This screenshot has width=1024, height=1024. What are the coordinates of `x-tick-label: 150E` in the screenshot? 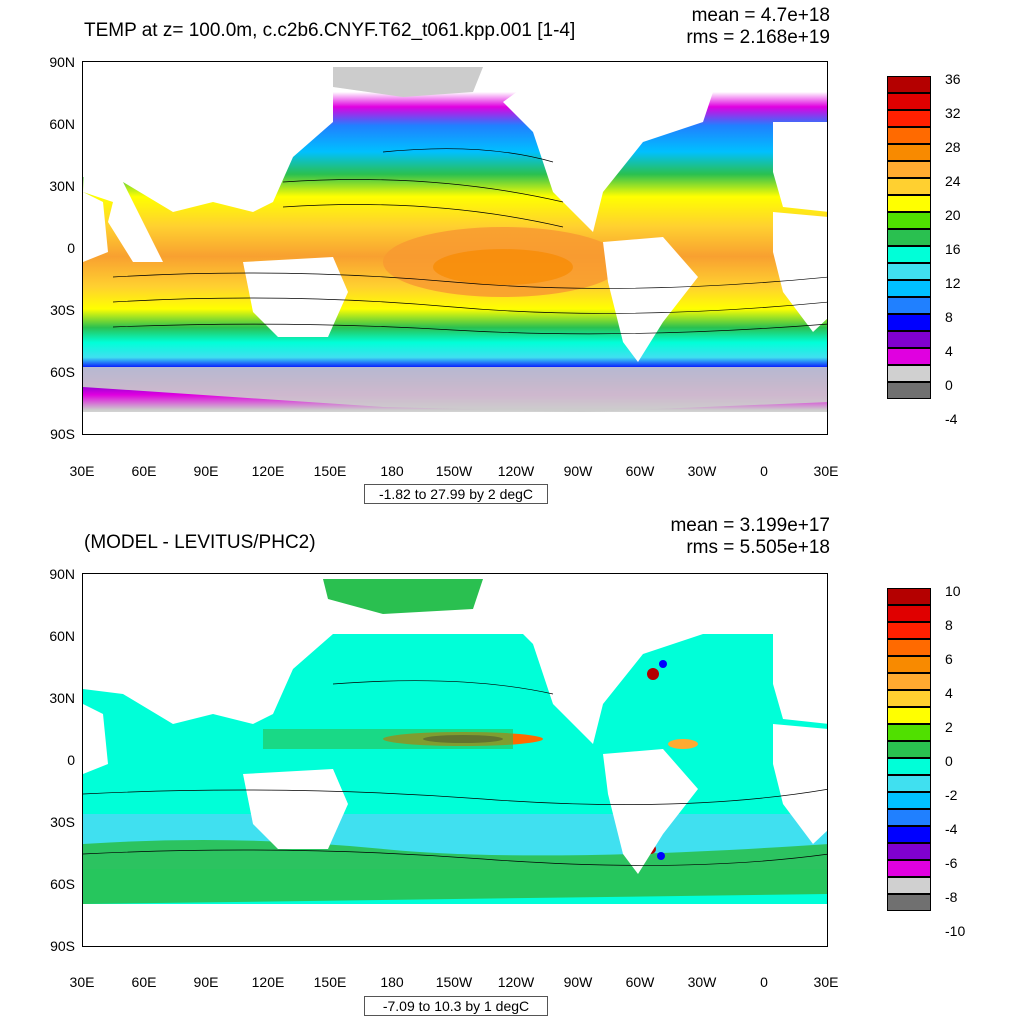 It's located at (330, 471).